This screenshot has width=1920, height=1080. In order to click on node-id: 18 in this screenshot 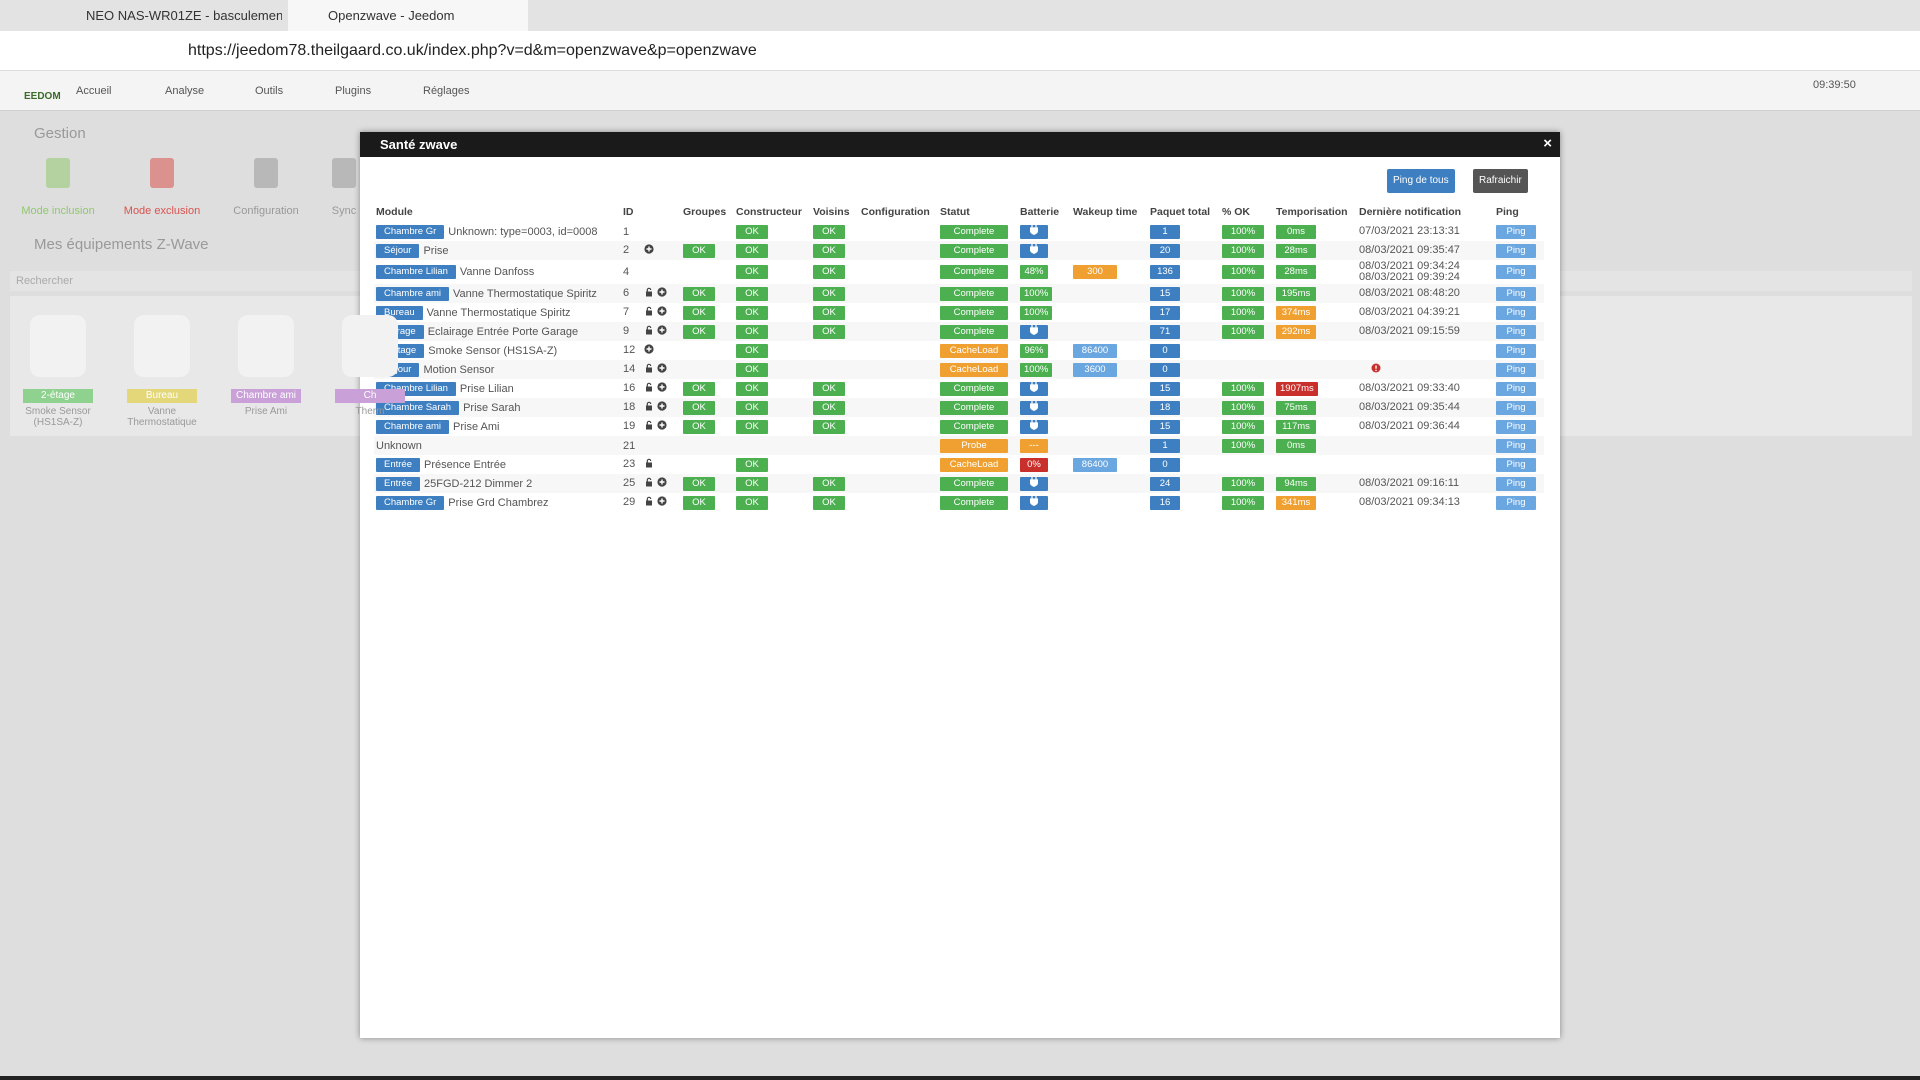, I will do `click(629, 407)`.